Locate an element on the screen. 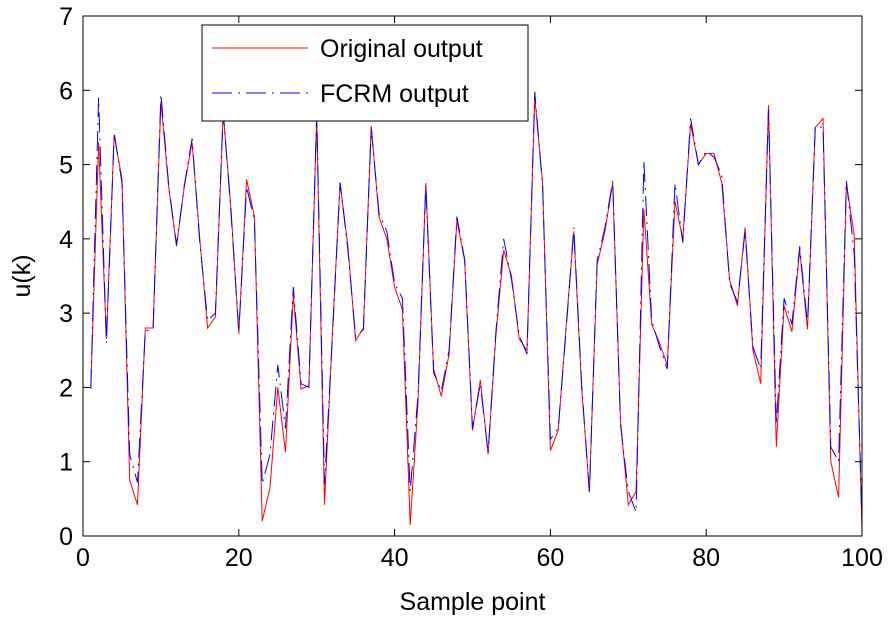 The width and height of the screenshot is (890, 619). legend: Original output FCRM output is located at coordinates (365, 73).